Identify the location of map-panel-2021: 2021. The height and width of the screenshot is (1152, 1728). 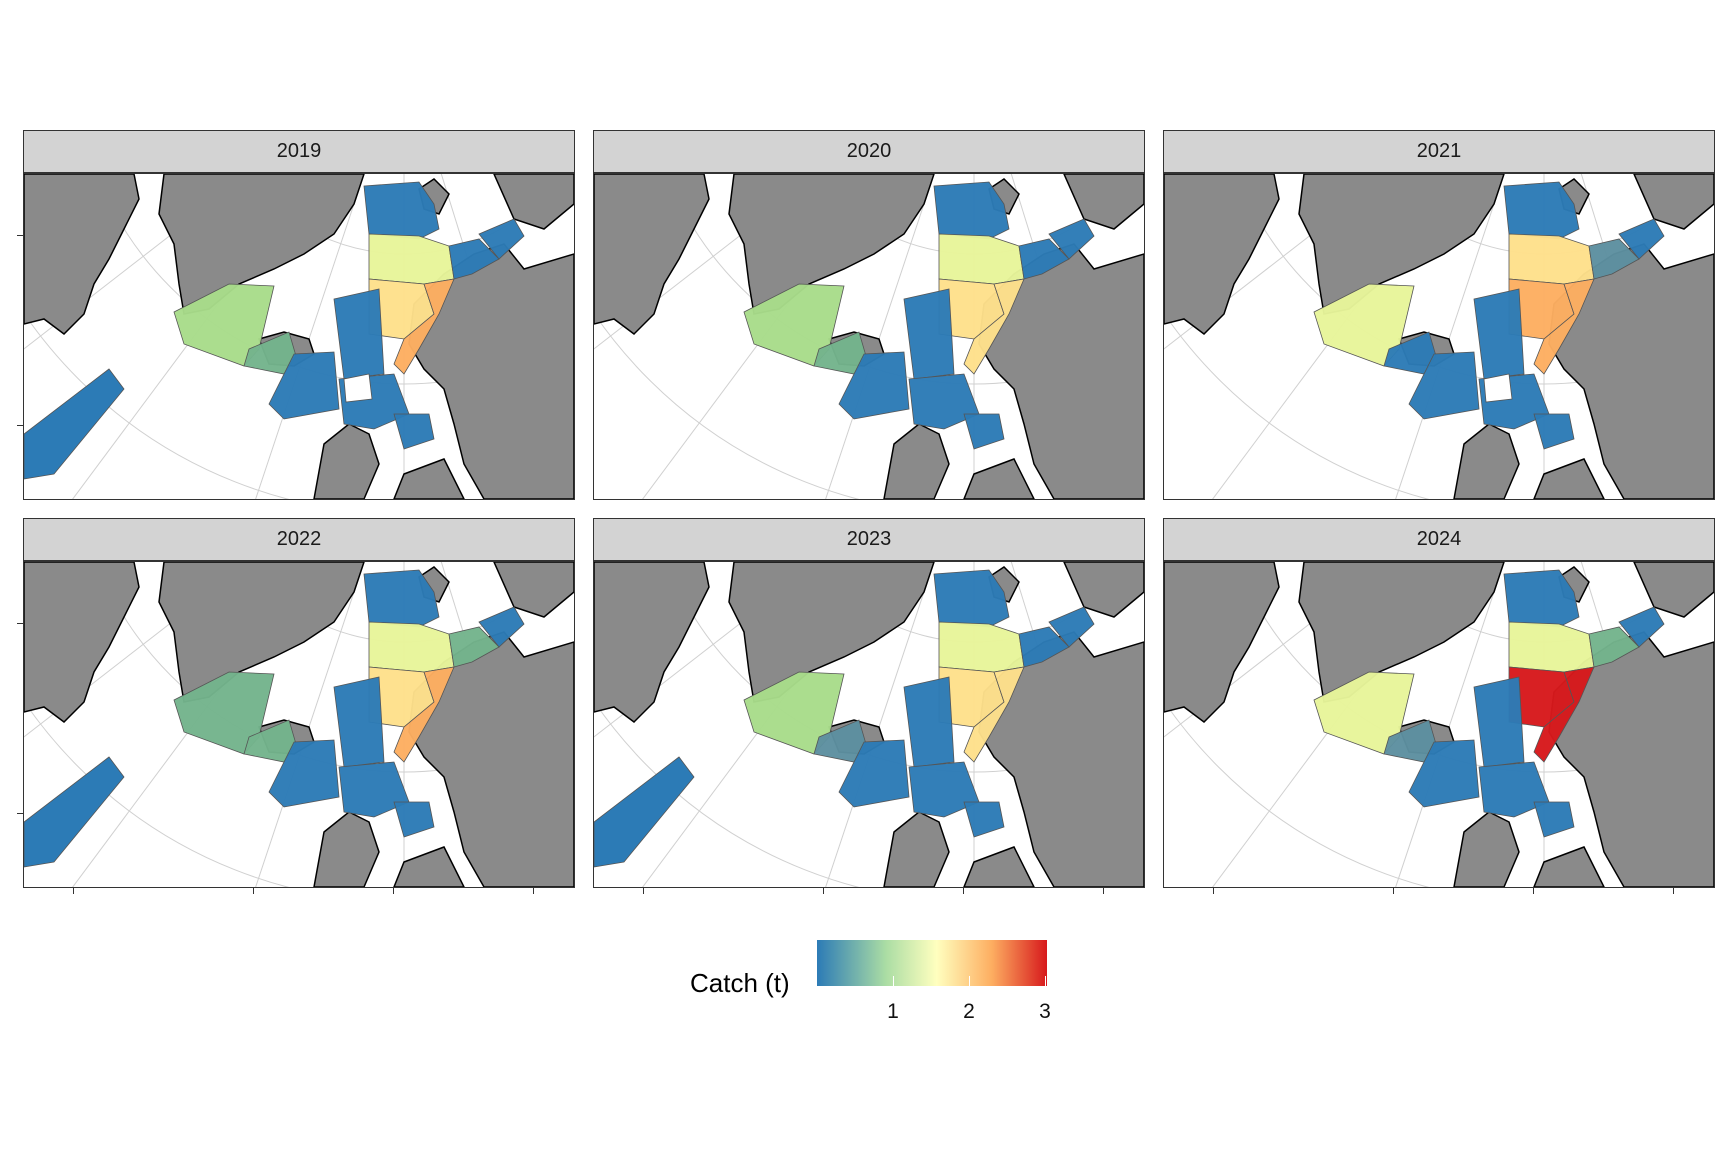
(1439, 315).